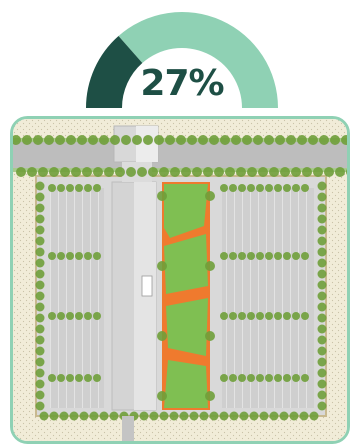  I want to click on gauge-remaining-arc, so click(198, 60).